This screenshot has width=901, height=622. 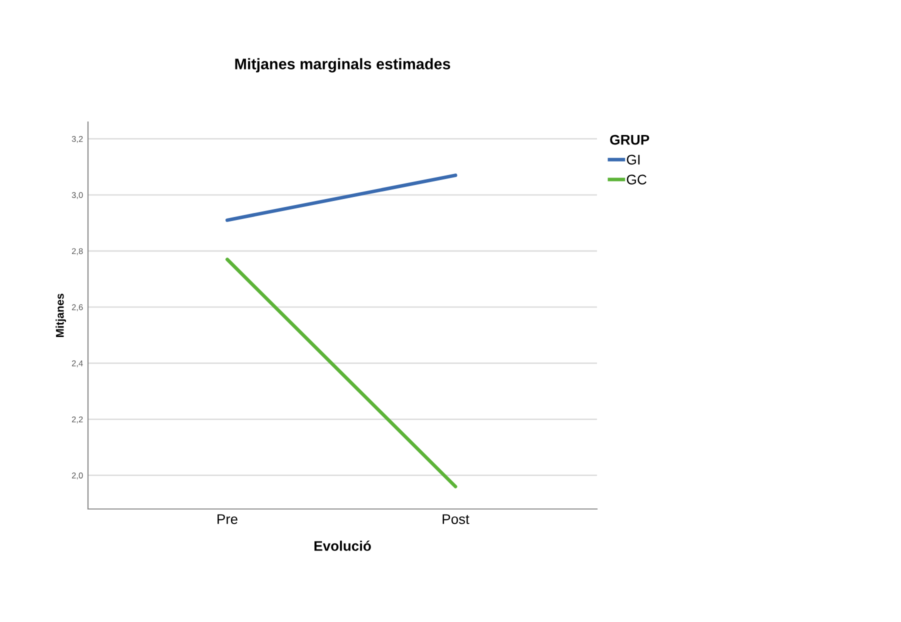 What do you see at coordinates (633, 159) in the screenshot?
I see `legend-label: GI` at bounding box center [633, 159].